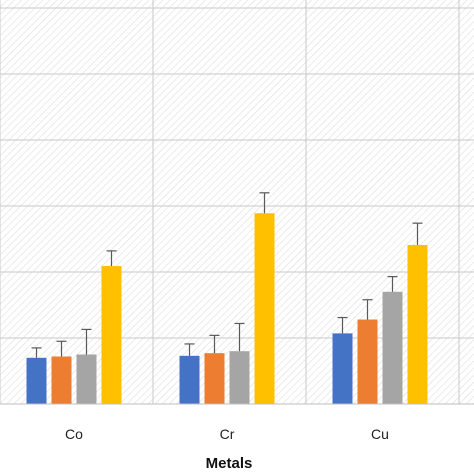 This screenshot has width=474, height=474. I want to click on x-axis-title: Metals, so click(229, 463).